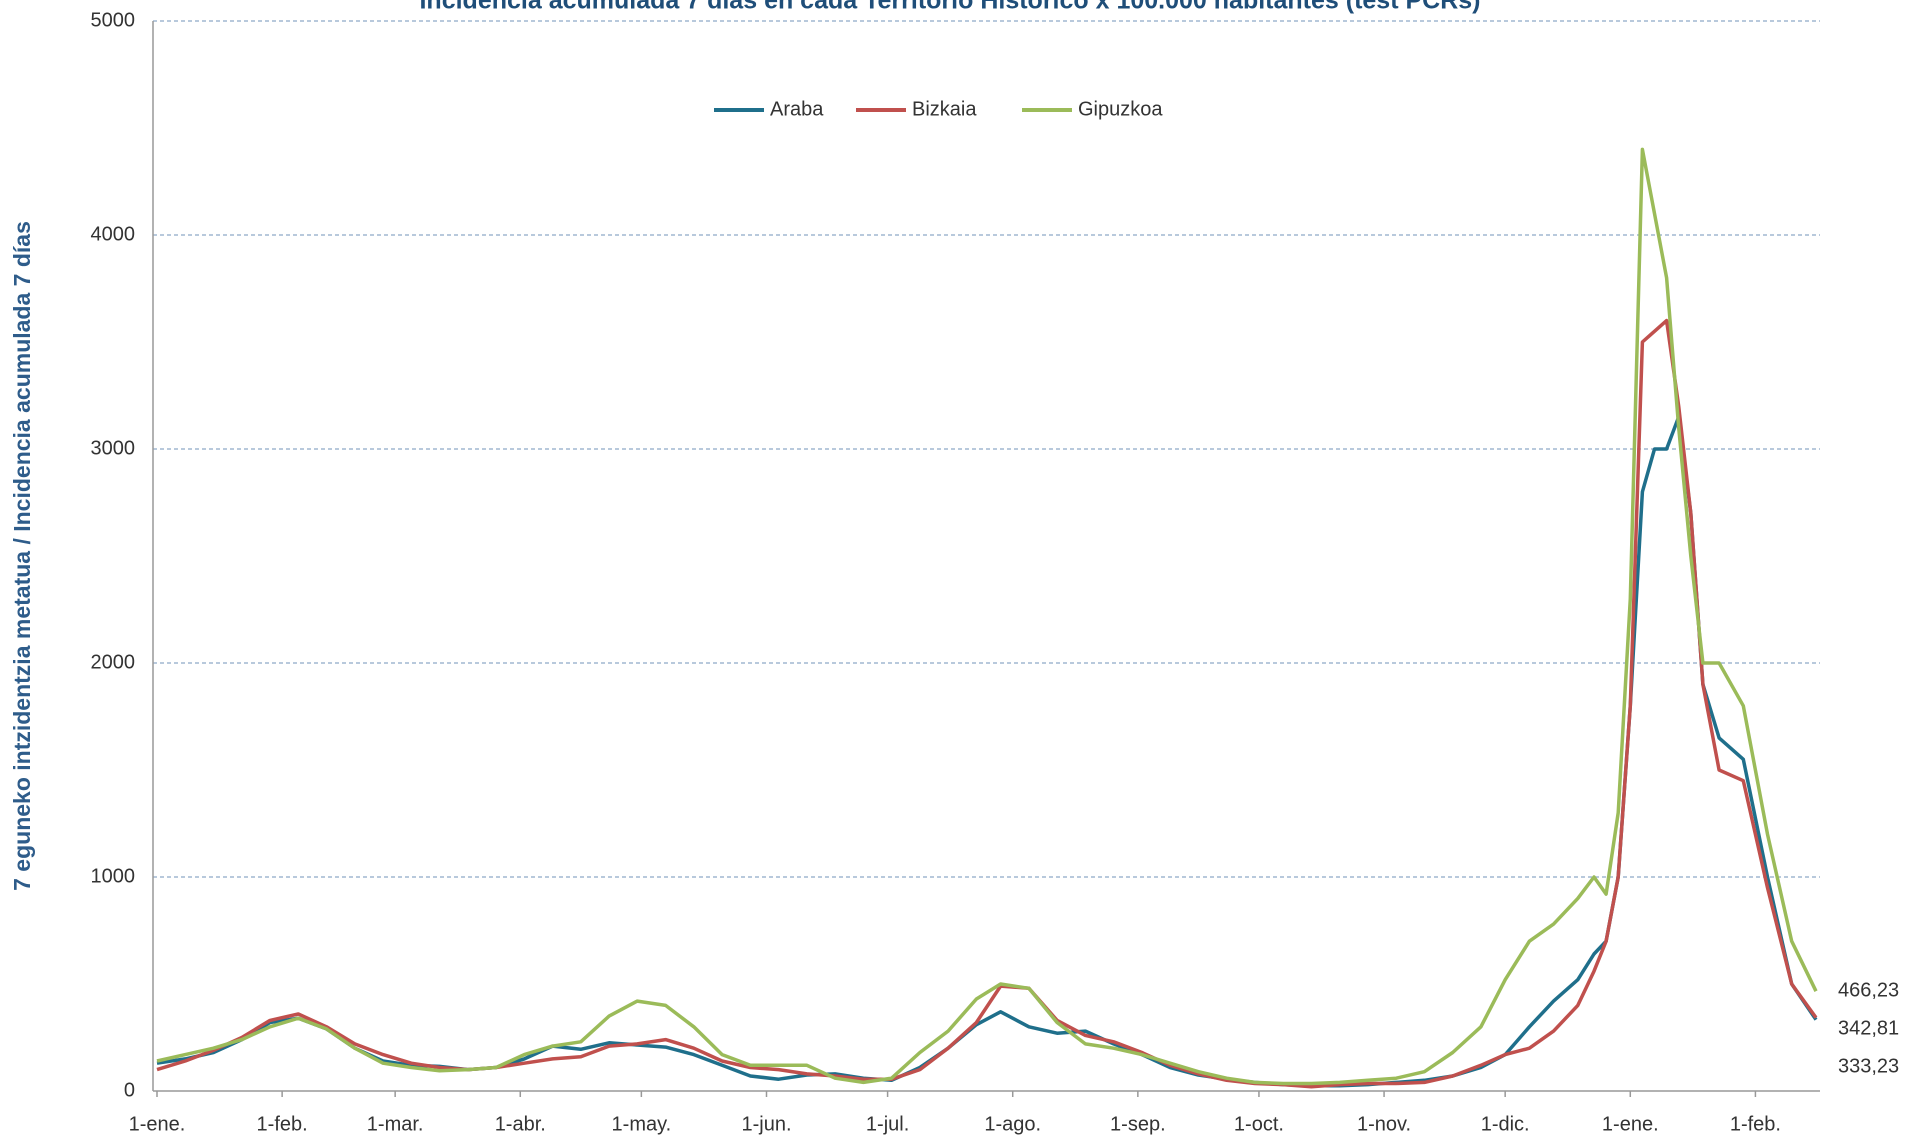  What do you see at coordinates (1384, 1124) in the screenshot?
I see `x-tick-label: 1-nov.` at bounding box center [1384, 1124].